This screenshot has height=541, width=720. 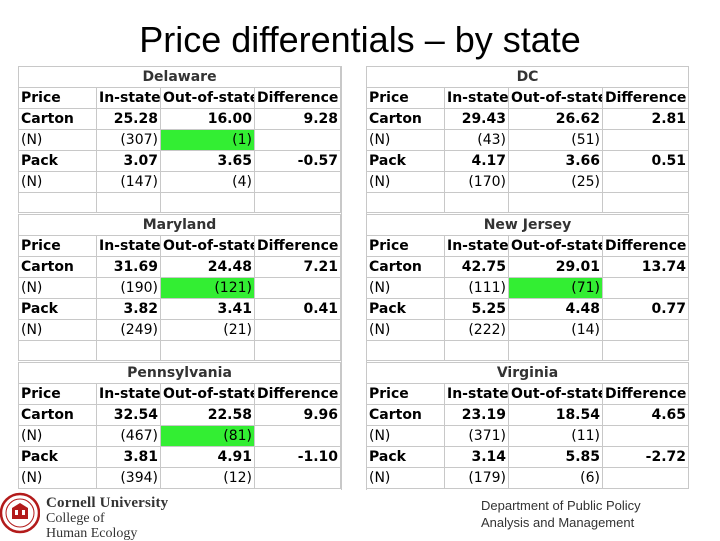 I want to click on college-name-line1: College of, so click(x=75, y=518).